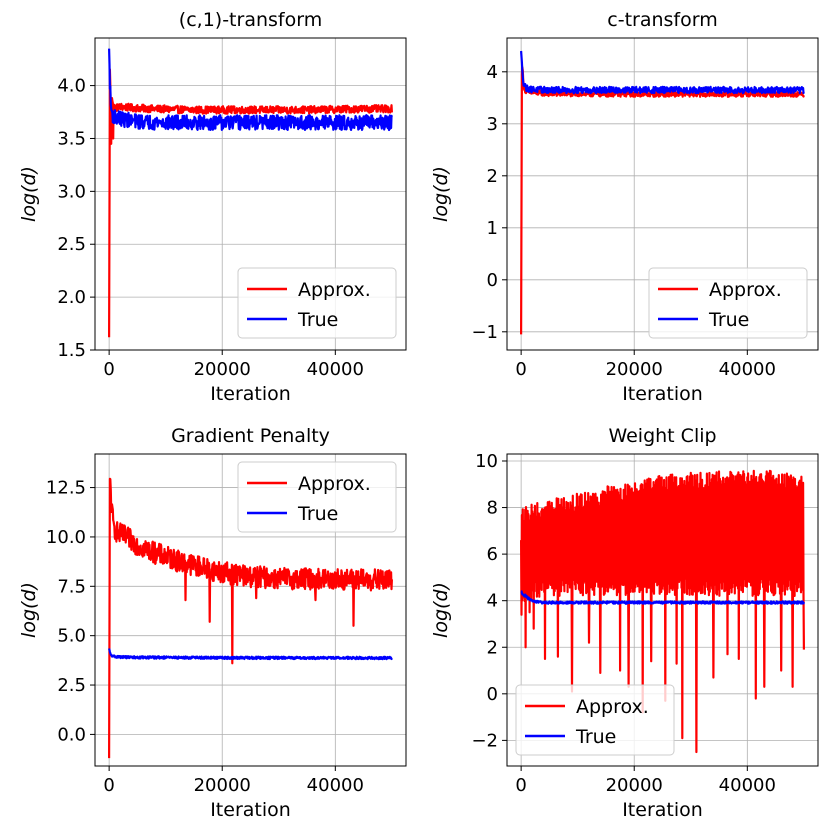  I want to click on y-tick-label: 2.0, so click(71, 297).